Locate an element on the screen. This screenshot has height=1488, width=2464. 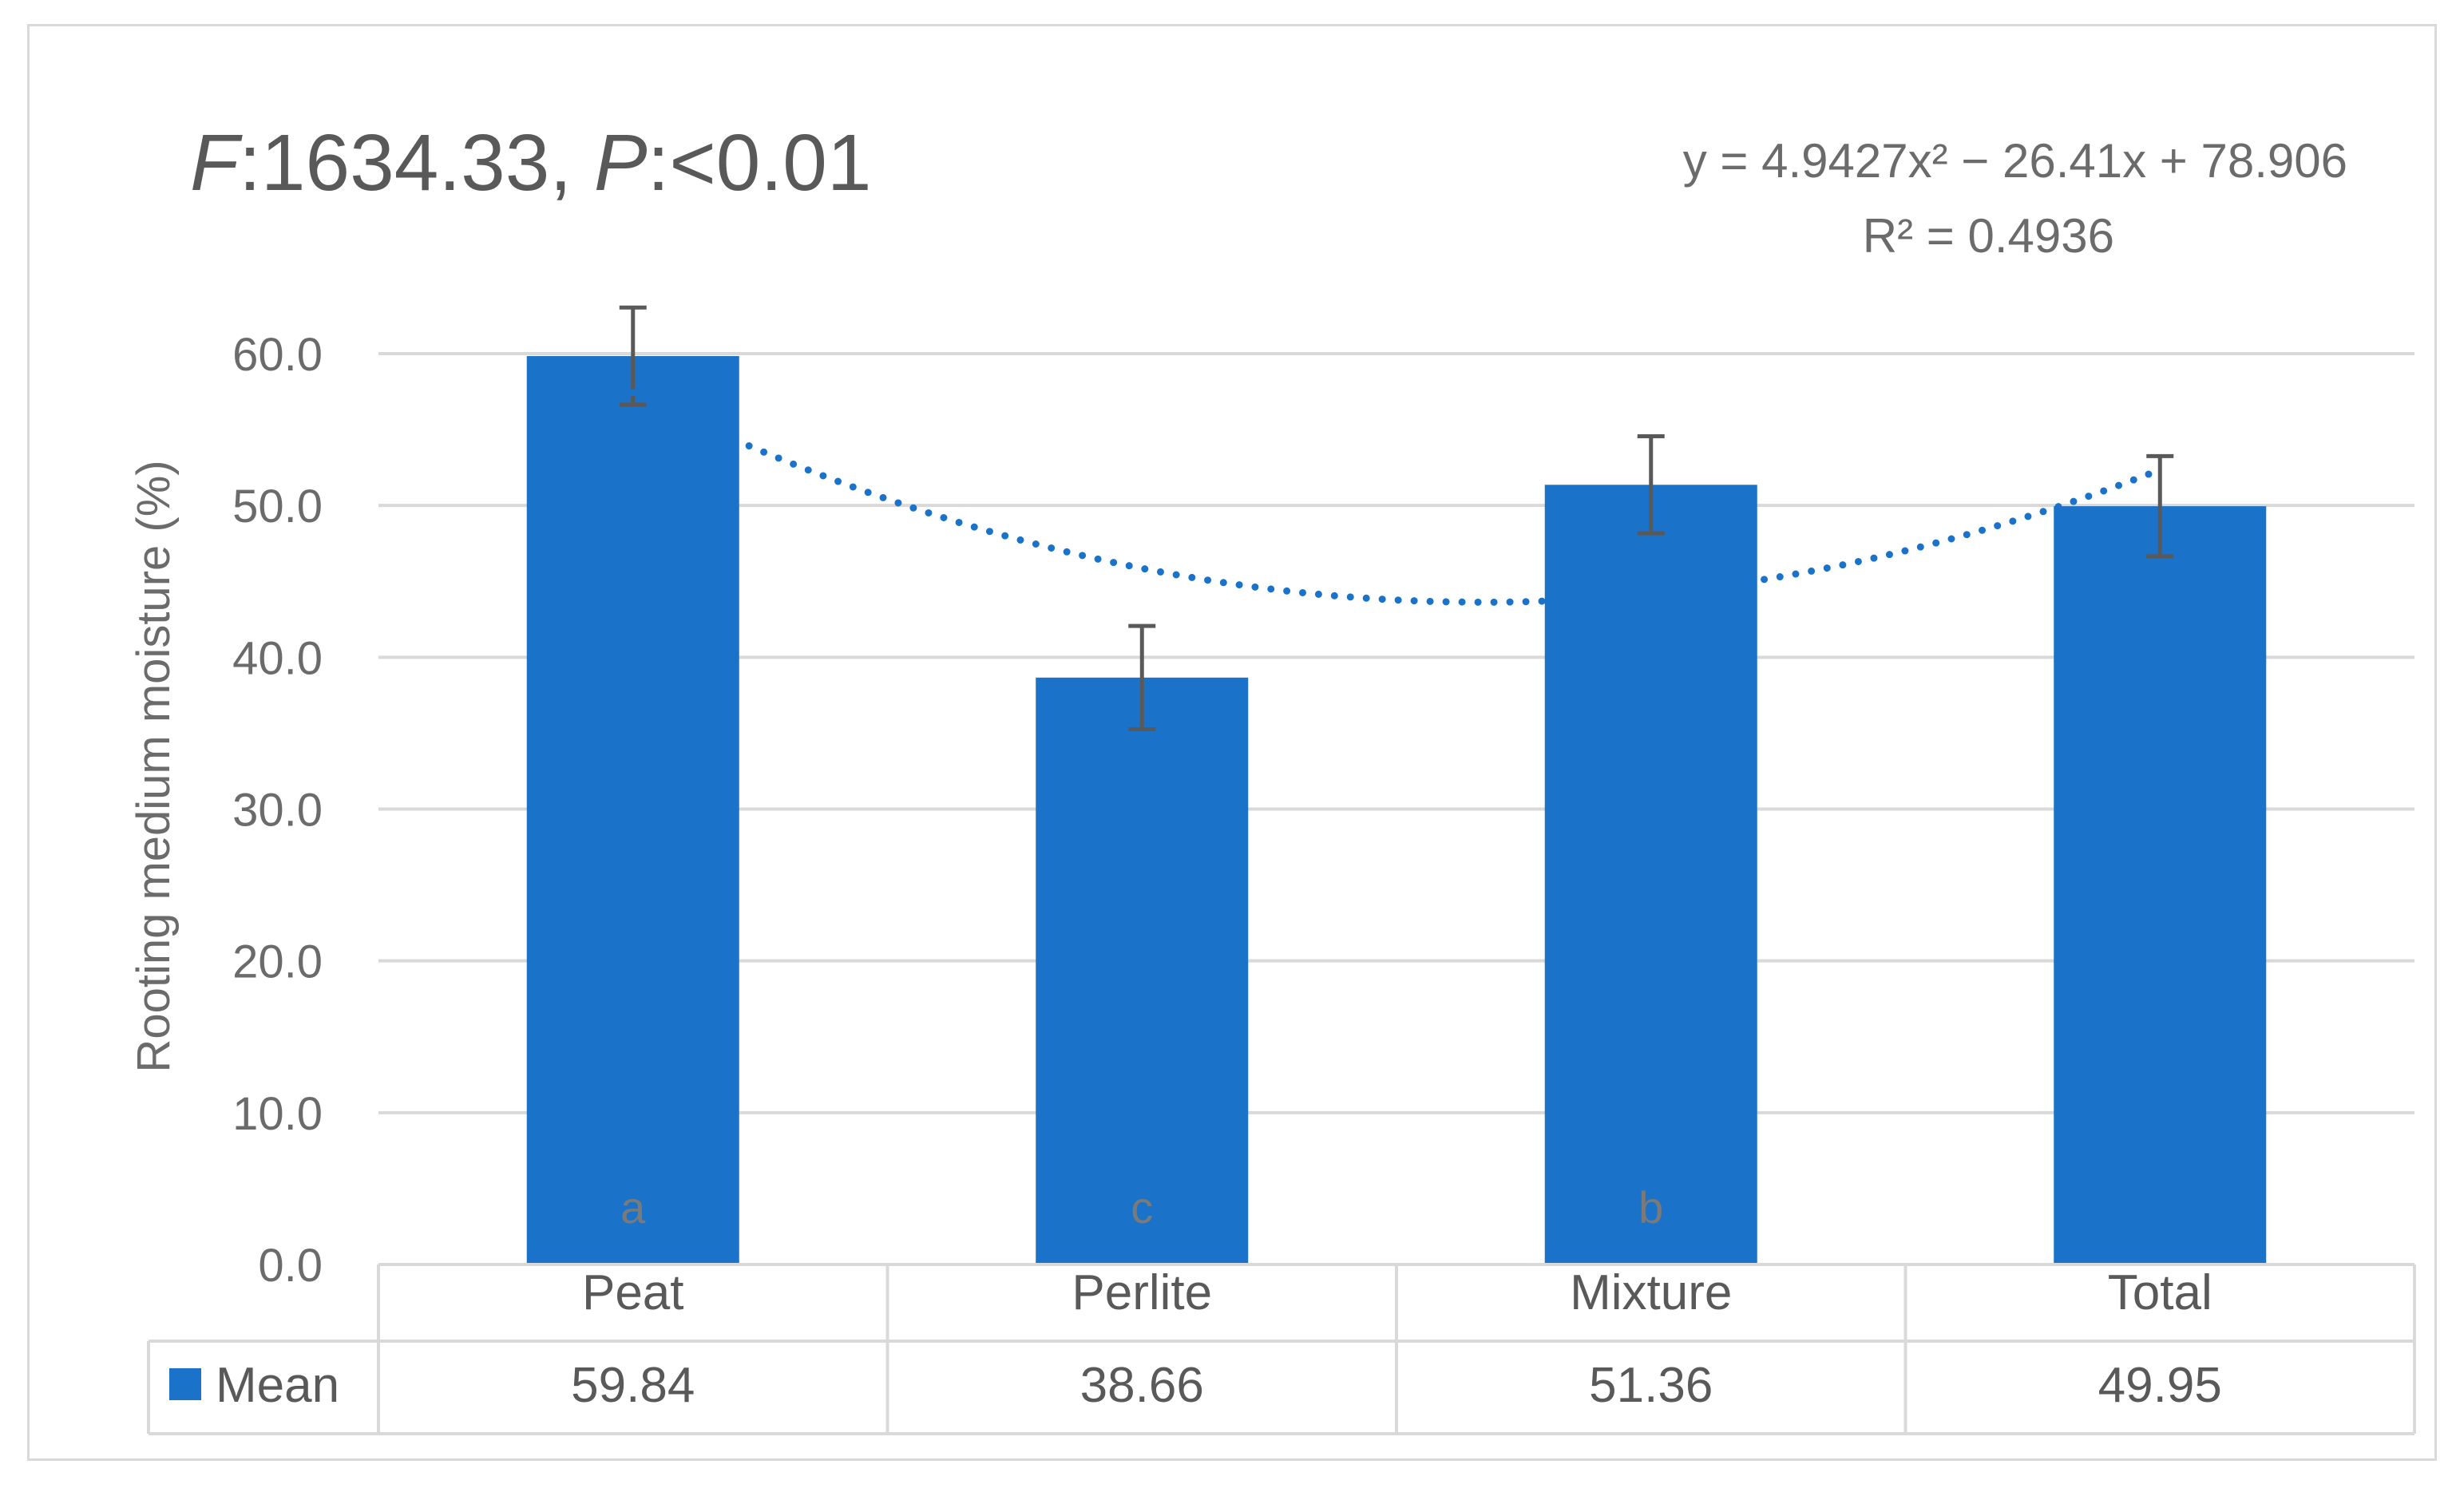
y-tick-labels: 0.0 10.0 20.0 30.0 40.0 50.0 60.0 is located at coordinates (277, 810).